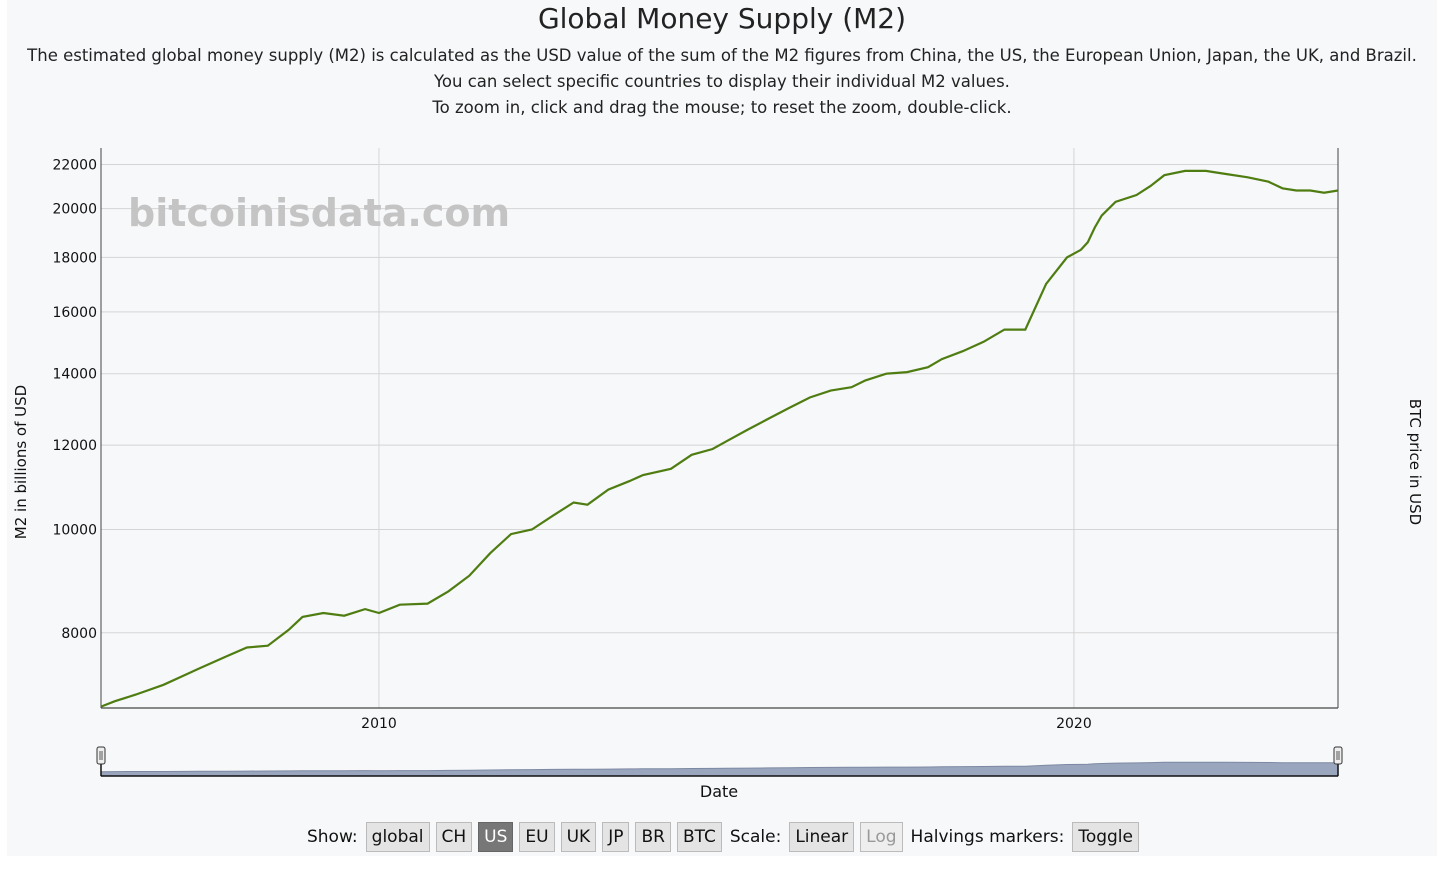  I want to click on y-tick-label: 18000, so click(74, 258).